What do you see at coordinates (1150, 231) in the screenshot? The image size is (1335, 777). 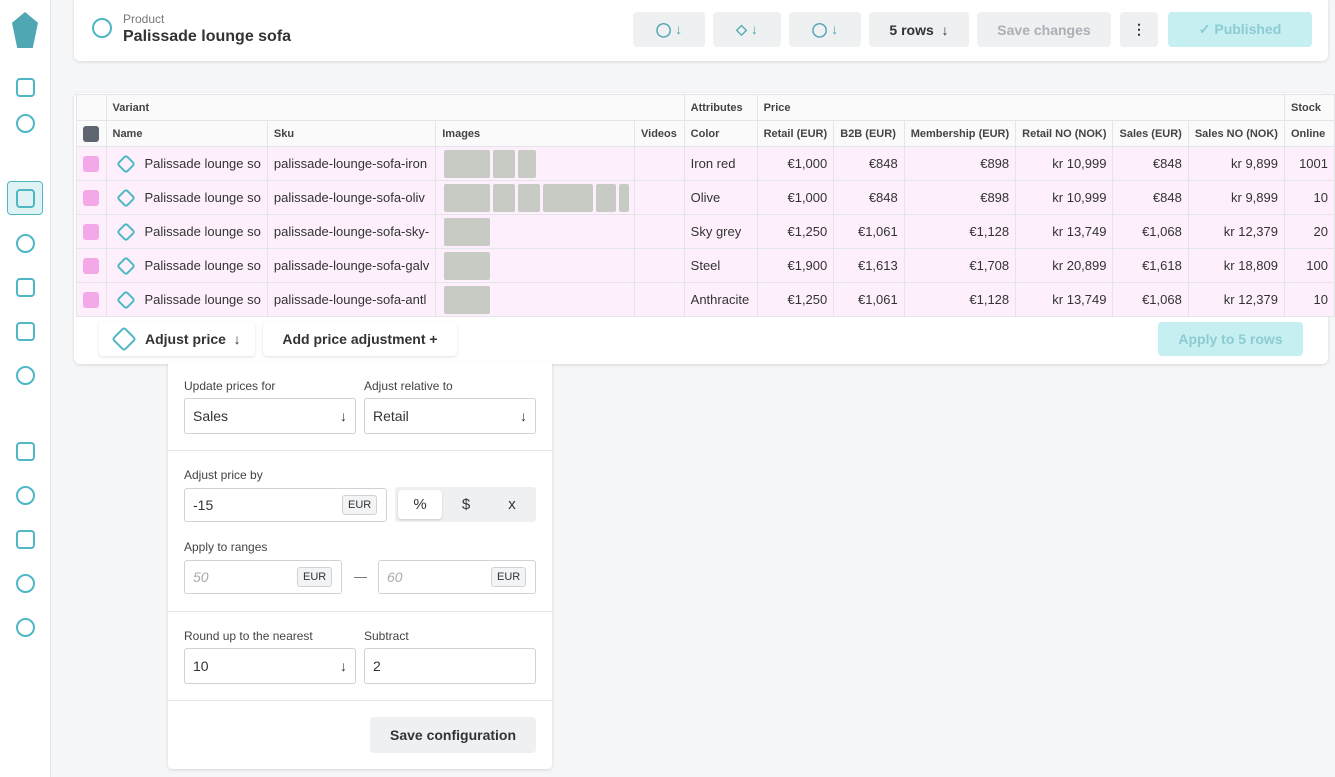 I see `price: €1,068` at bounding box center [1150, 231].